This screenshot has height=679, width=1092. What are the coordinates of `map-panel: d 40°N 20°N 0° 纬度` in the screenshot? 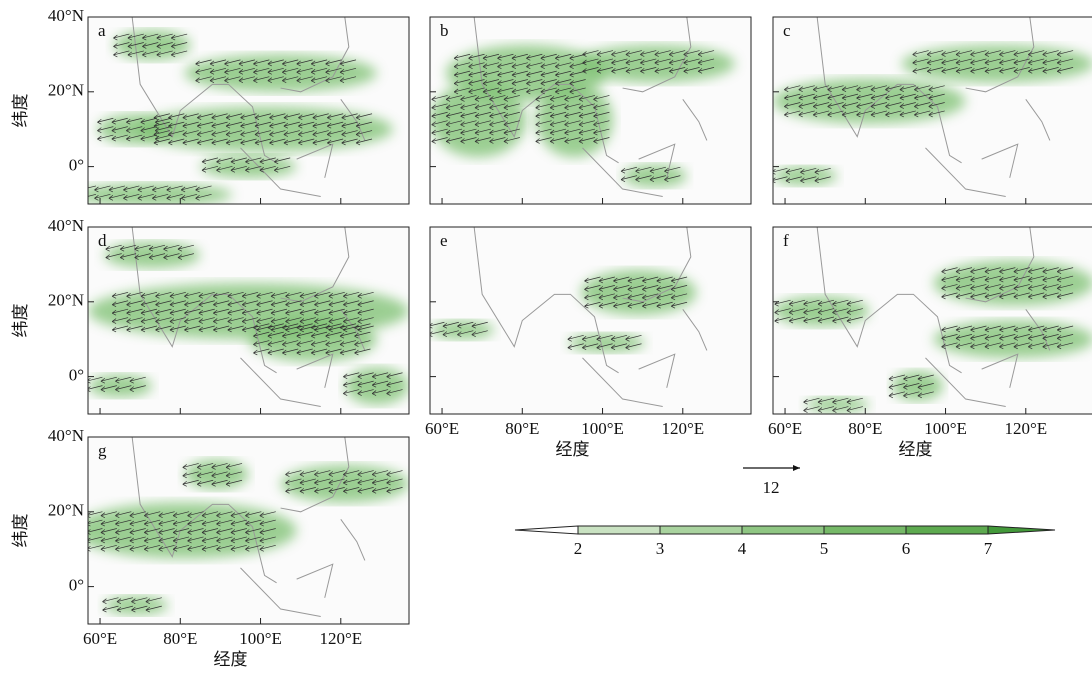 It's located at (210, 315).